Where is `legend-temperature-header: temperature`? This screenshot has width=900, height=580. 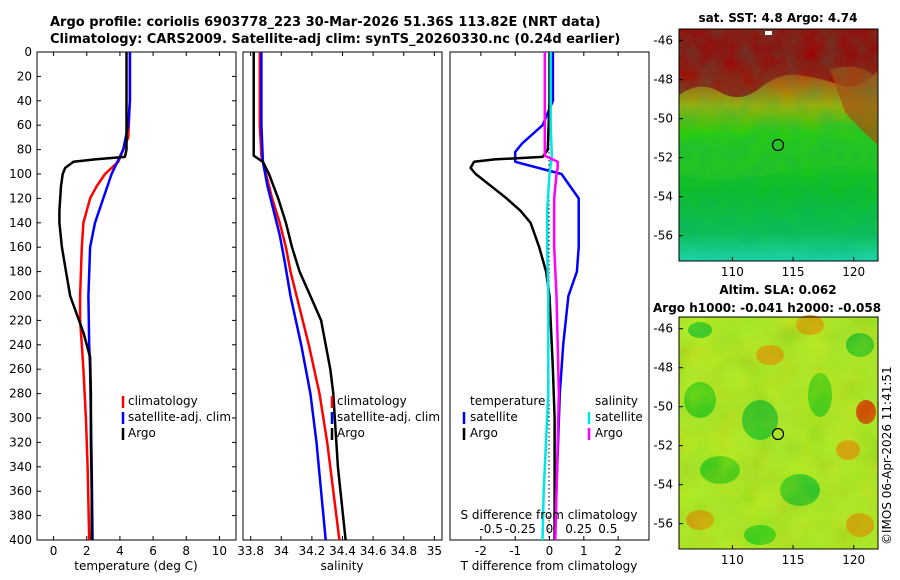
legend-temperature-header: temperature is located at coordinates (507, 401).